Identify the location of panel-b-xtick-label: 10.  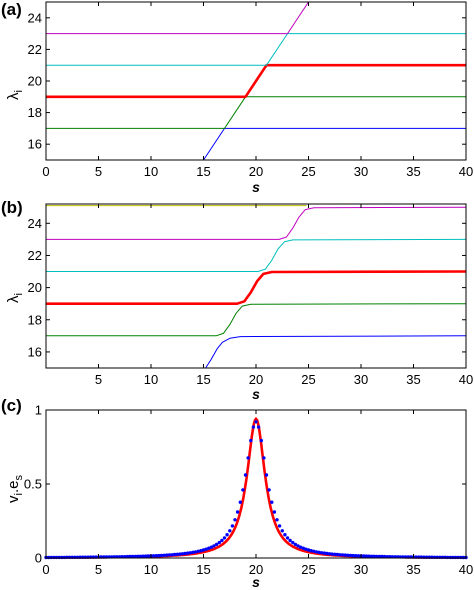
(151, 379).